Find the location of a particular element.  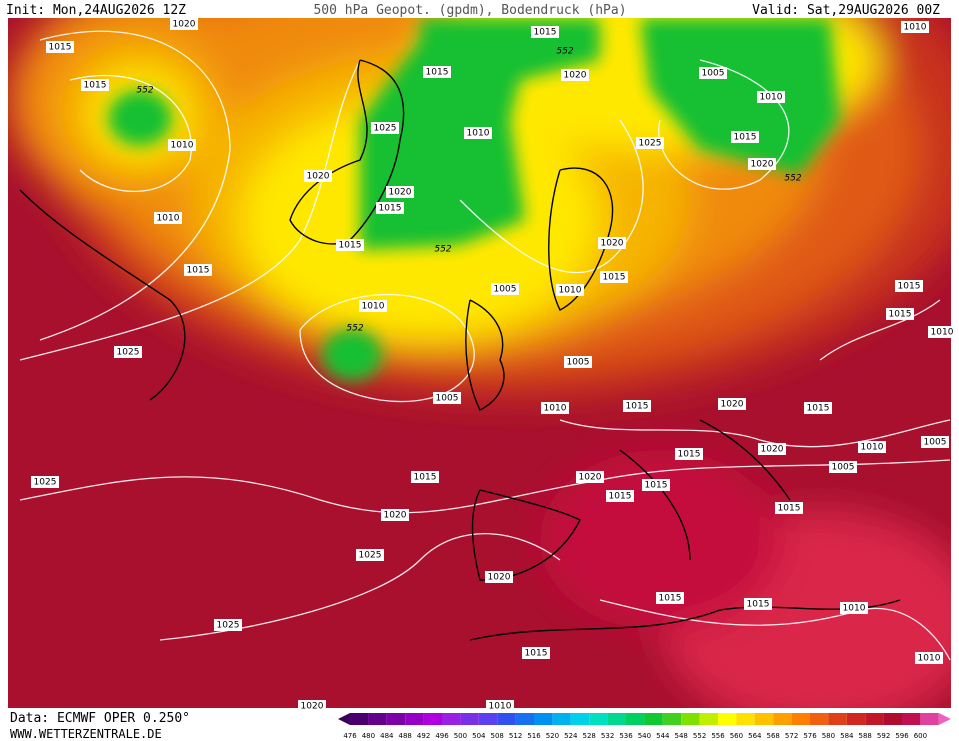

colorbar-label: 496 is located at coordinates (442, 736).